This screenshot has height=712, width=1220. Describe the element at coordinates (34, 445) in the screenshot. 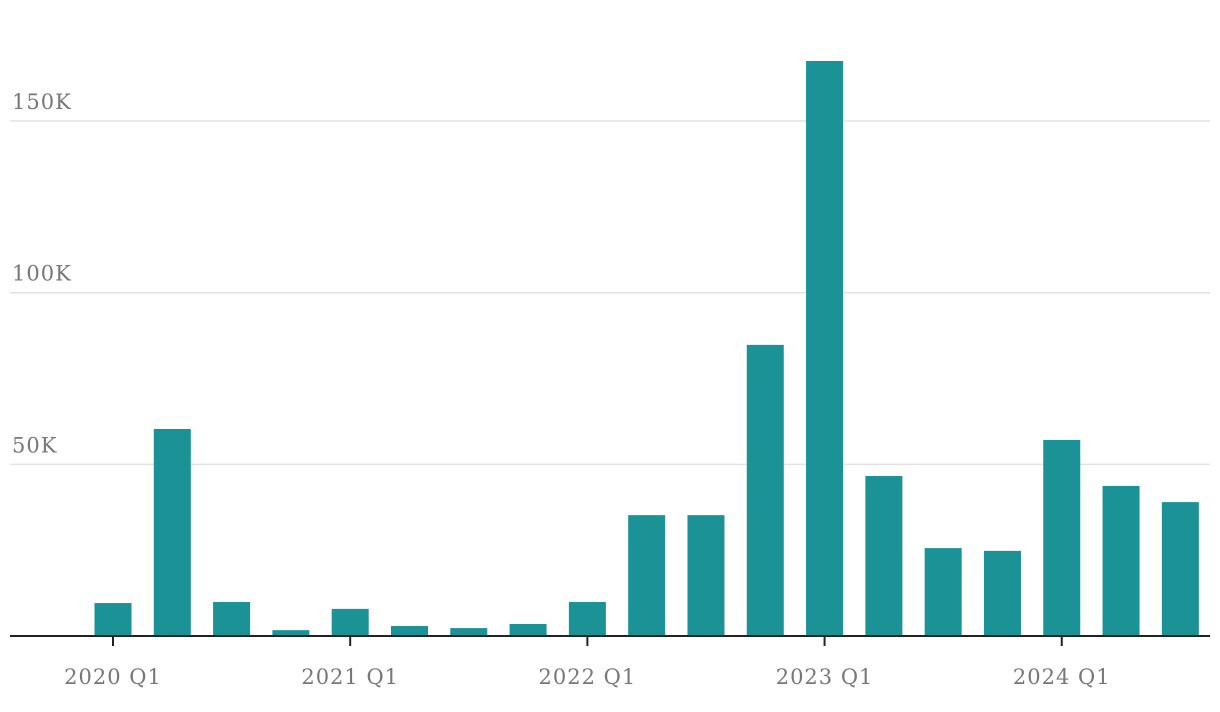

I see `y-tick-label: 50K` at that location.